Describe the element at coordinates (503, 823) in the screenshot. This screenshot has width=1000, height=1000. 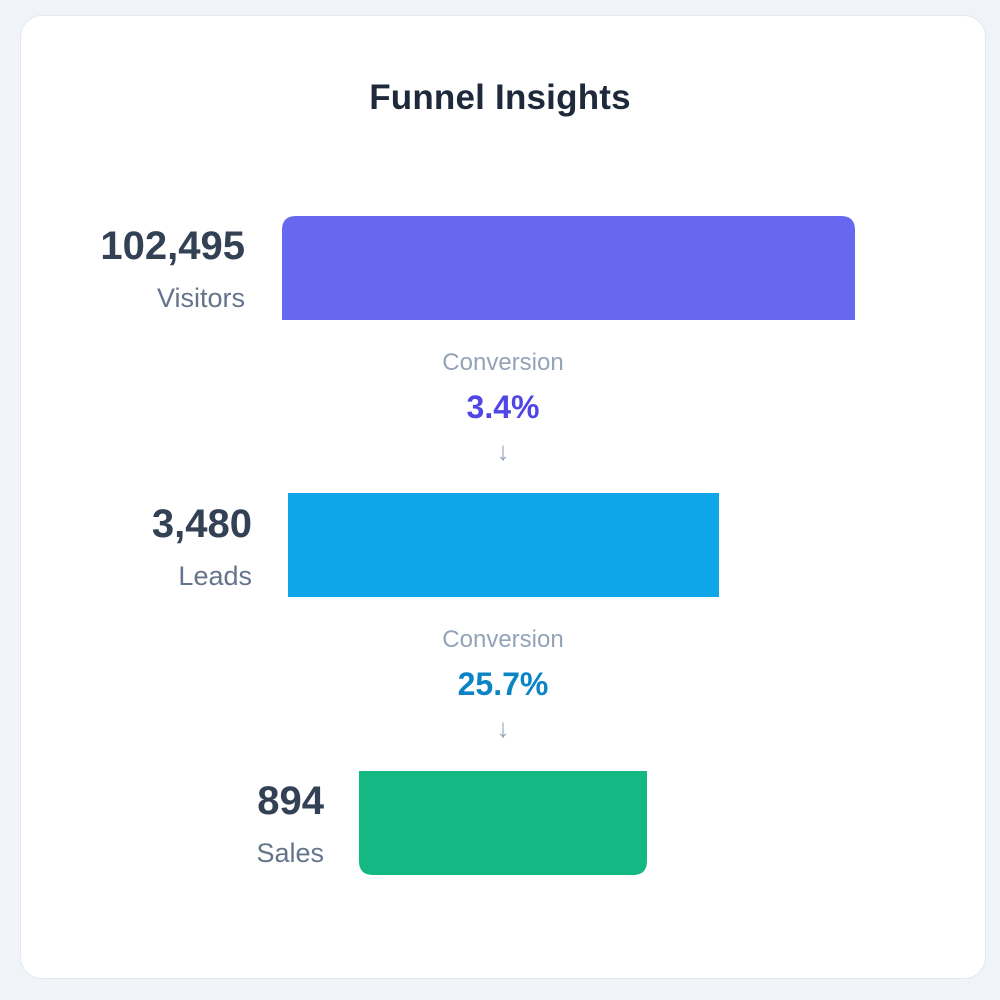
I see `funnel-bar-sales` at that location.